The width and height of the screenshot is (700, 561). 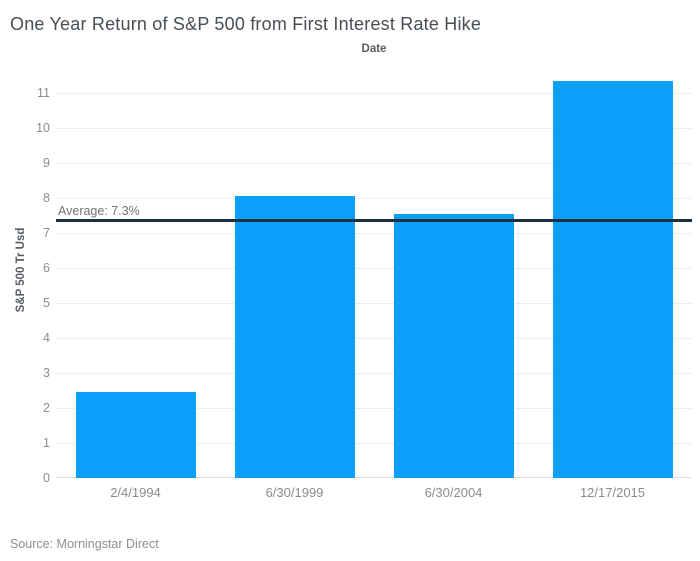 I want to click on y-tick-label: 4, so click(x=46, y=338).